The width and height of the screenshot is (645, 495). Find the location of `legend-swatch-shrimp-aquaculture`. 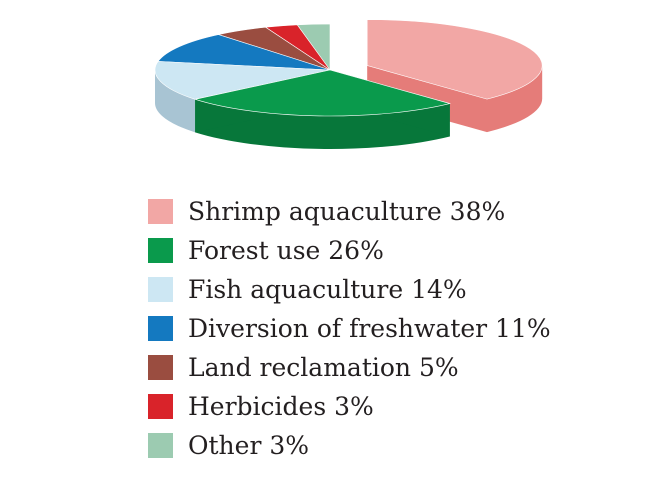

legend-swatch-shrimp-aquaculture is located at coordinates (160, 211).